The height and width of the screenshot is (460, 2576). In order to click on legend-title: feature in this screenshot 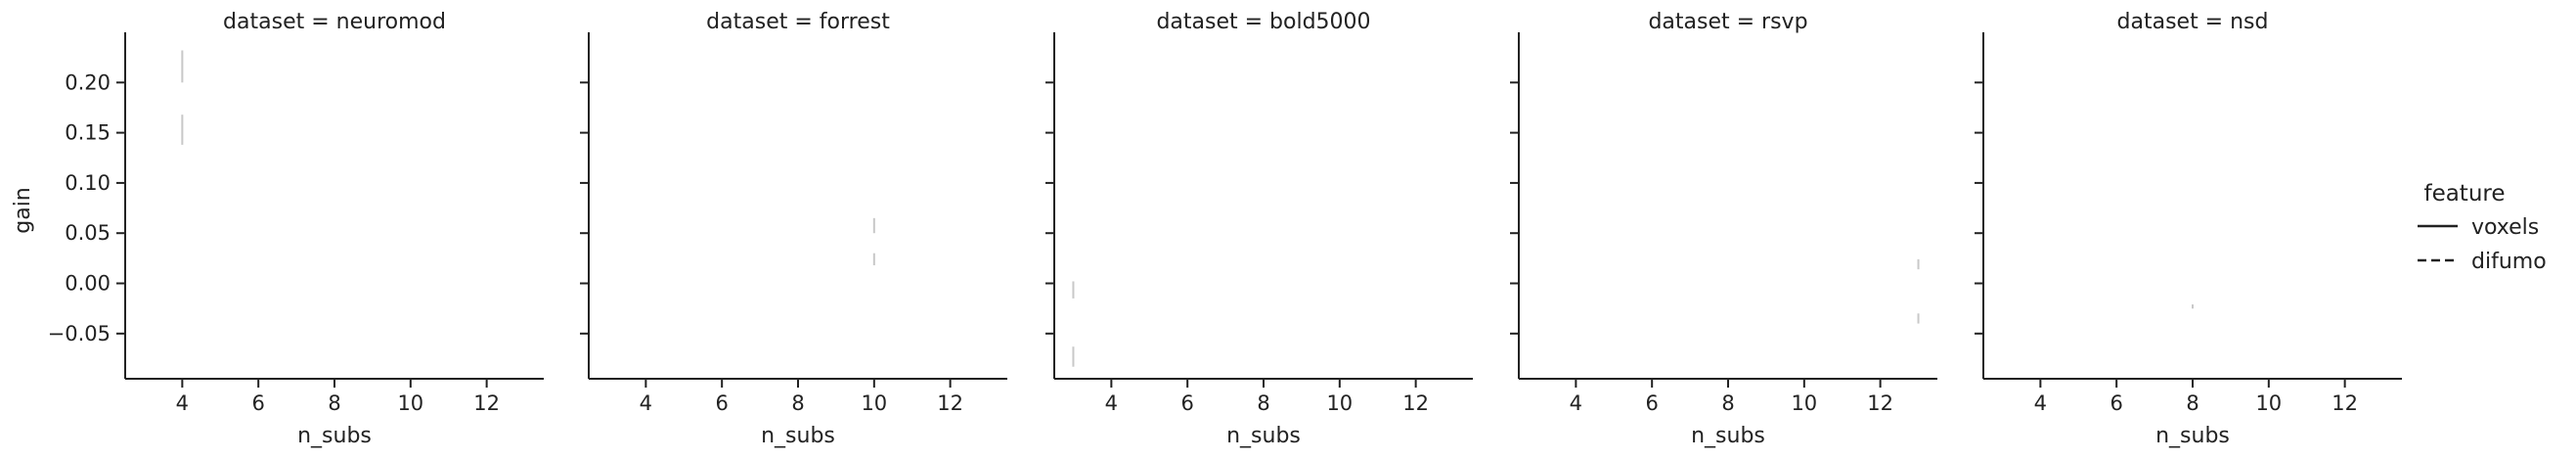, I will do `click(2464, 194)`.